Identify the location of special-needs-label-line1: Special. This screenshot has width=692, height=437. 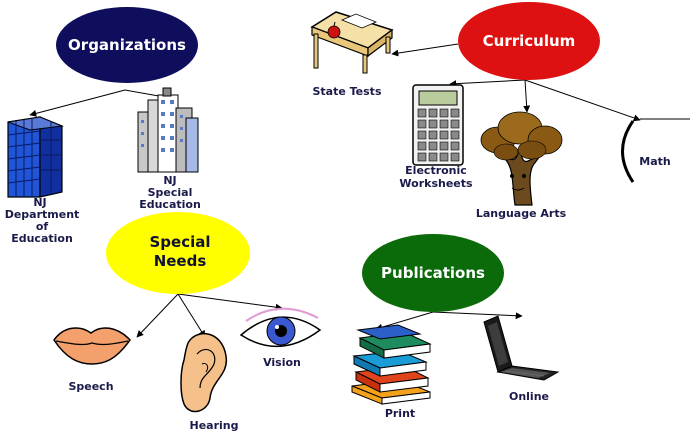
(179, 242).